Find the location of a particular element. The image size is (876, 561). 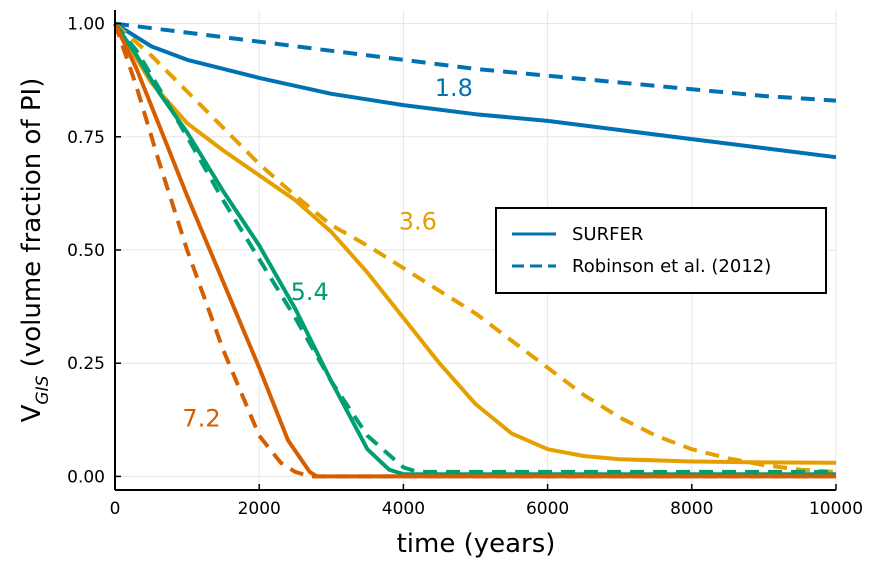

y-axis-label: VGIS (volume fraction of PI) is located at coordinates (35, 250).